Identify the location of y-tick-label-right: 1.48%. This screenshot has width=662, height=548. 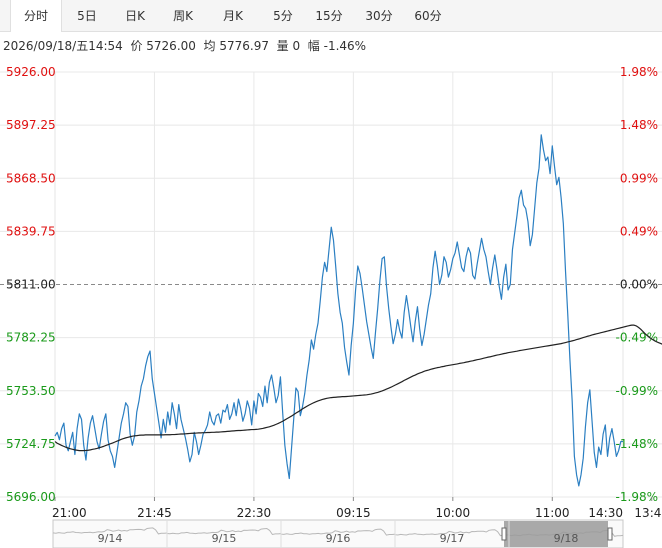
(639, 125).